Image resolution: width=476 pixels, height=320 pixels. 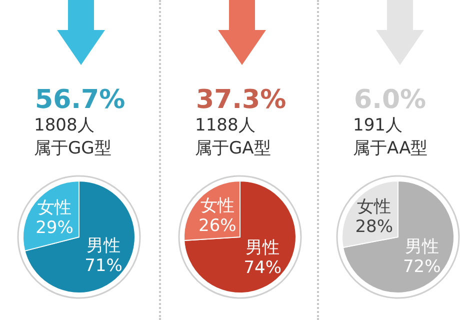 What do you see at coordinates (390, 148) in the screenshot?
I see `text: 属于AA型` at bounding box center [390, 148].